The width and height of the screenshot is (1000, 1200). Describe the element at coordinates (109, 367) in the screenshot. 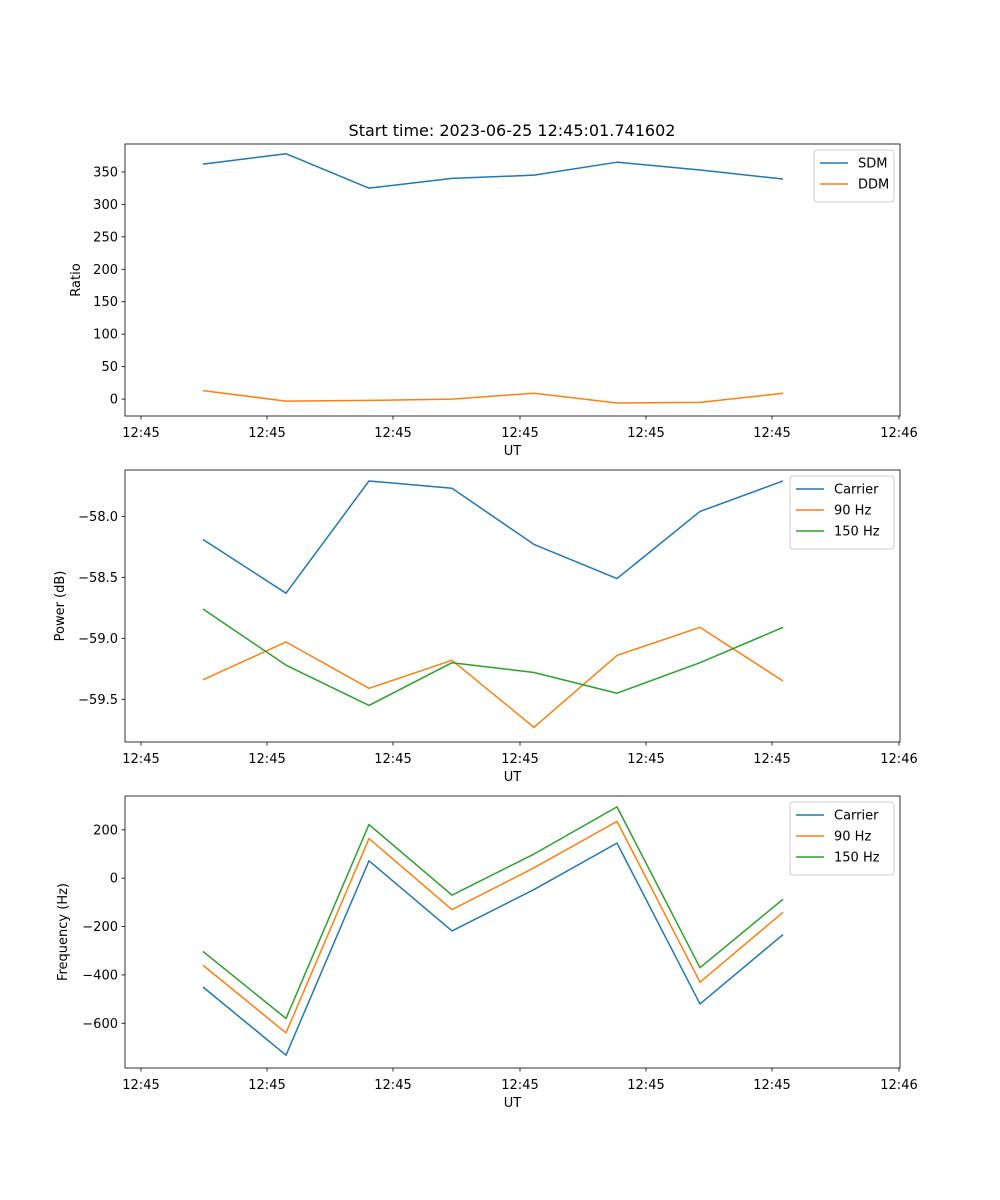

I see `y-tick-label: 50` at that location.